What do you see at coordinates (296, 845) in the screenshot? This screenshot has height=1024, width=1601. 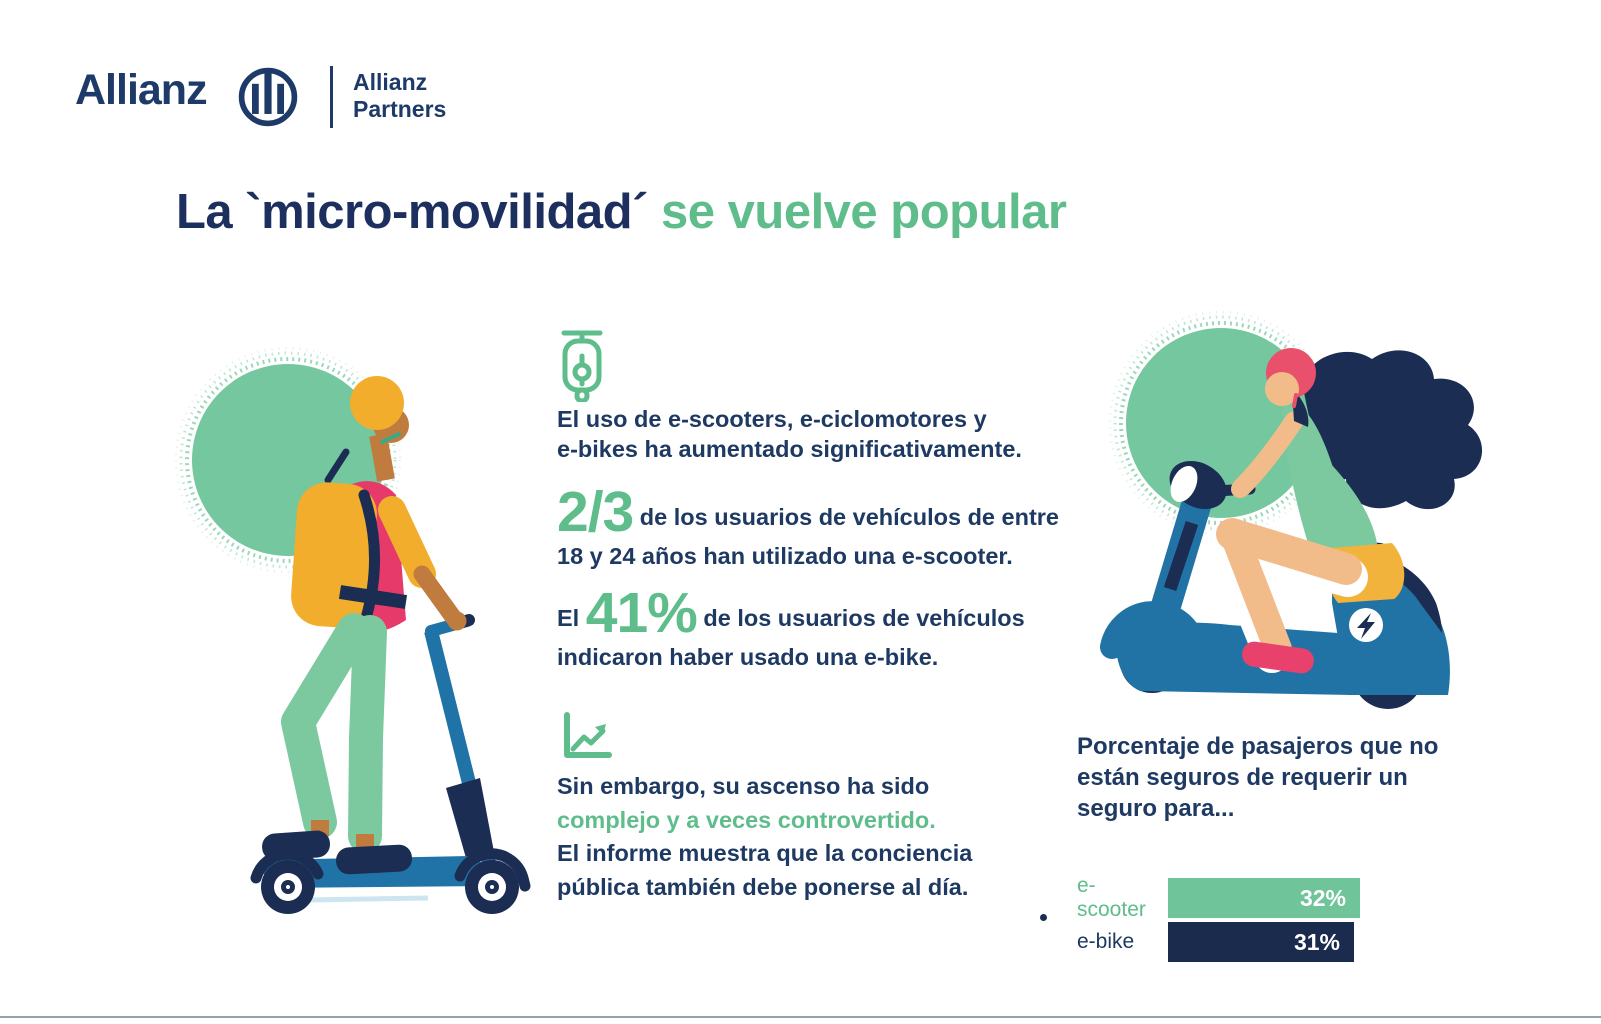 I see `rear-shoe` at bounding box center [296, 845].